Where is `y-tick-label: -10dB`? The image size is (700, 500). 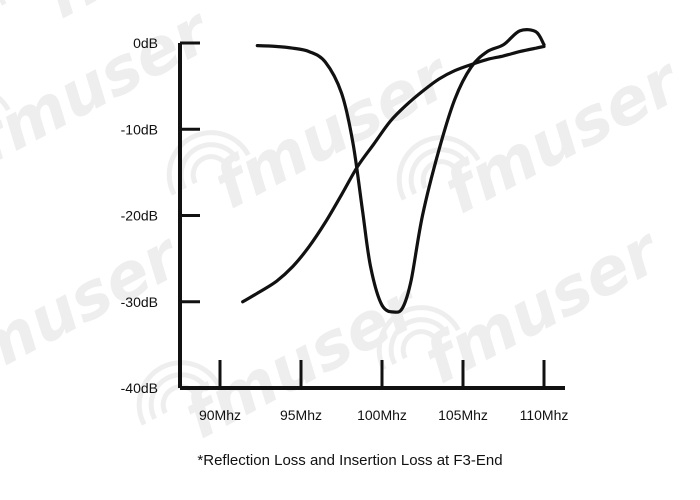
y-tick-label: -10dB is located at coordinates (139, 129).